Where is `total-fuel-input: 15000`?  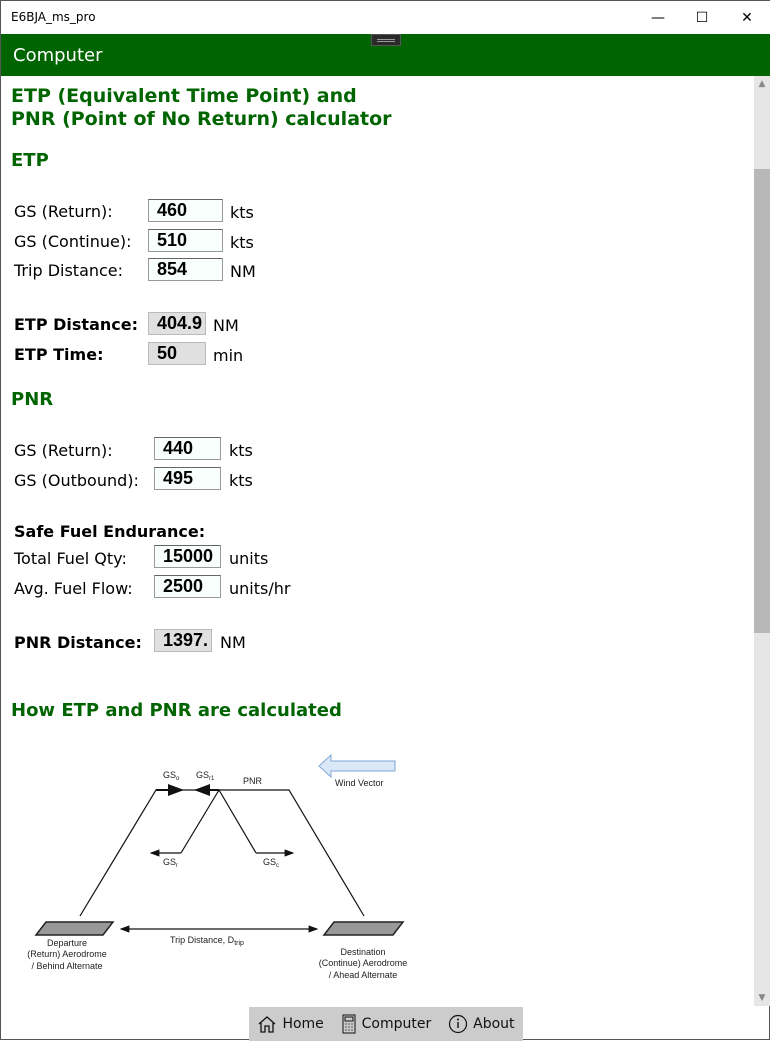 total-fuel-input: 15000 is located at coordinates (187, 556).